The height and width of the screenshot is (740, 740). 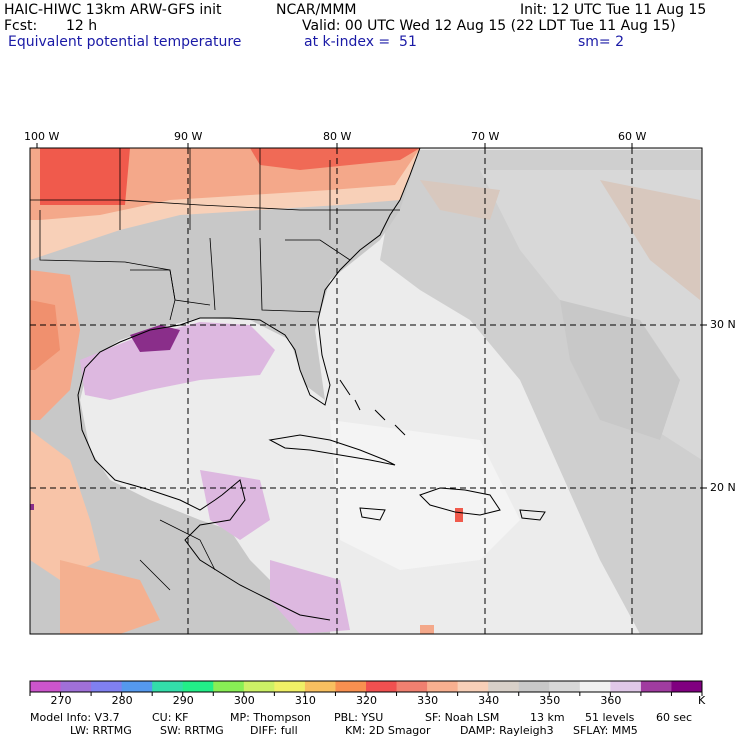 I want to click on km-option: KM: 2D Smagor, so click(x=388, y=730).